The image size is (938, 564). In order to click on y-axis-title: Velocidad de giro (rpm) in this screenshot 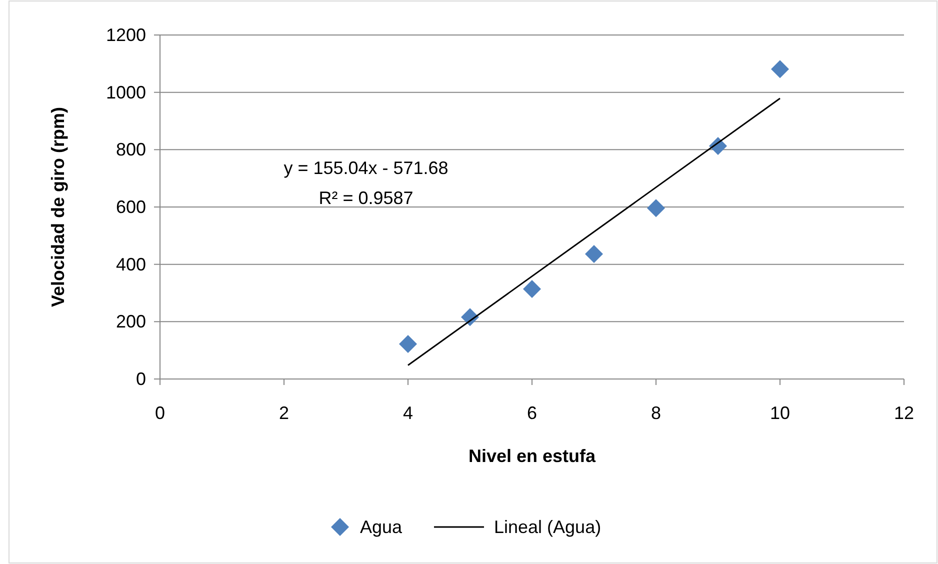, I will do `click(58, 207)`.